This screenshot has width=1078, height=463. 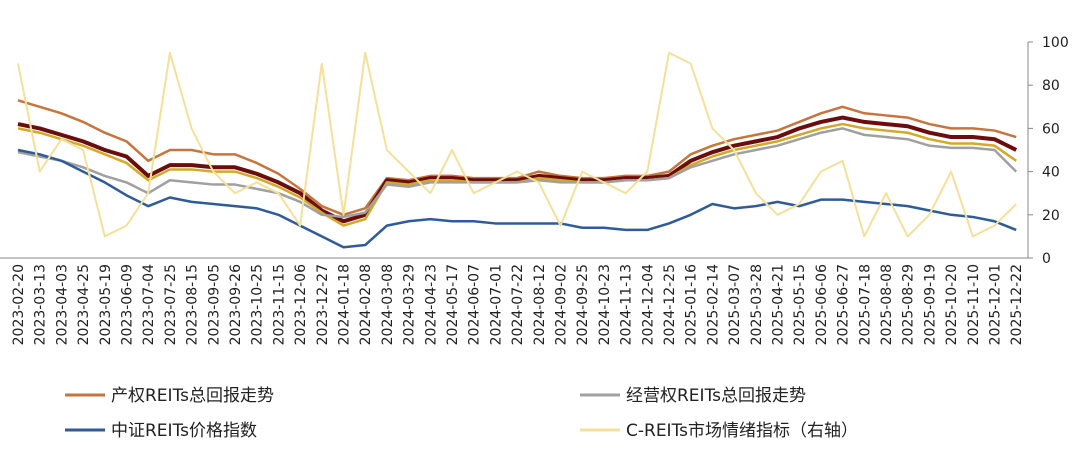 I want to click on x-tick-label: 2025-03-07, so click(x=735, y=304).